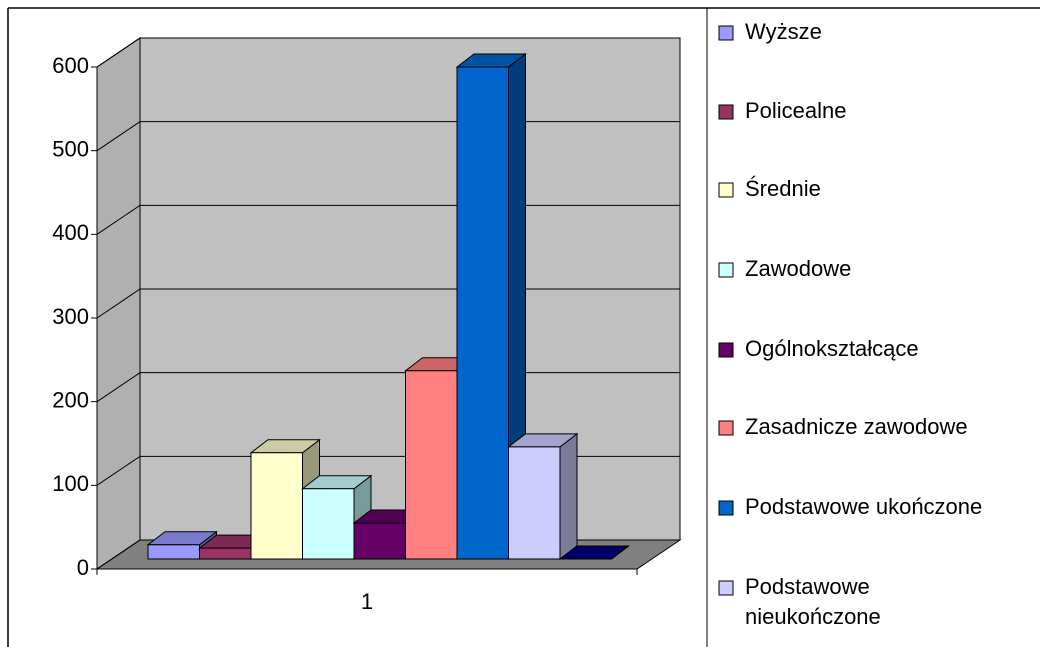  What do you see at coordinates (70, 316) in the screenshot?
I see `y-tick-label: 300` at bounding box center [70, 316].